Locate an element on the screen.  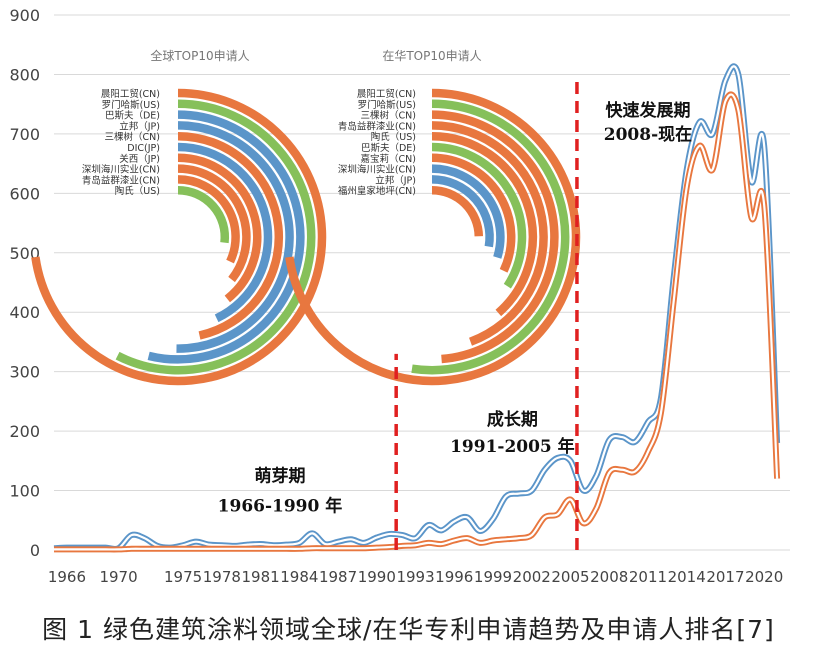
x-tick-label: 2008 is located at coordinates (609, 577).